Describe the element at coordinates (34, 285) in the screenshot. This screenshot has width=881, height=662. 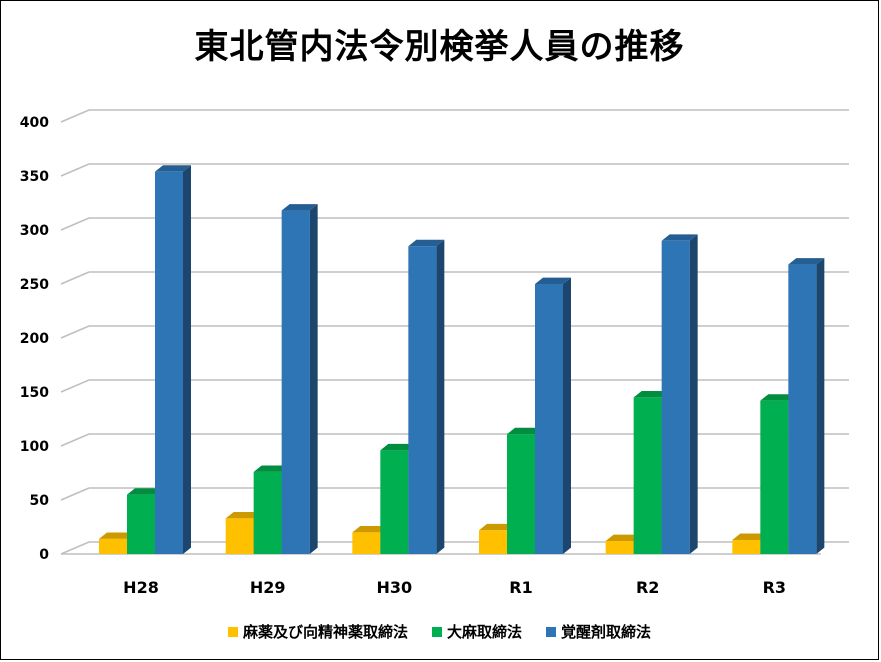
I see `y-tick-label: 250` at that location.